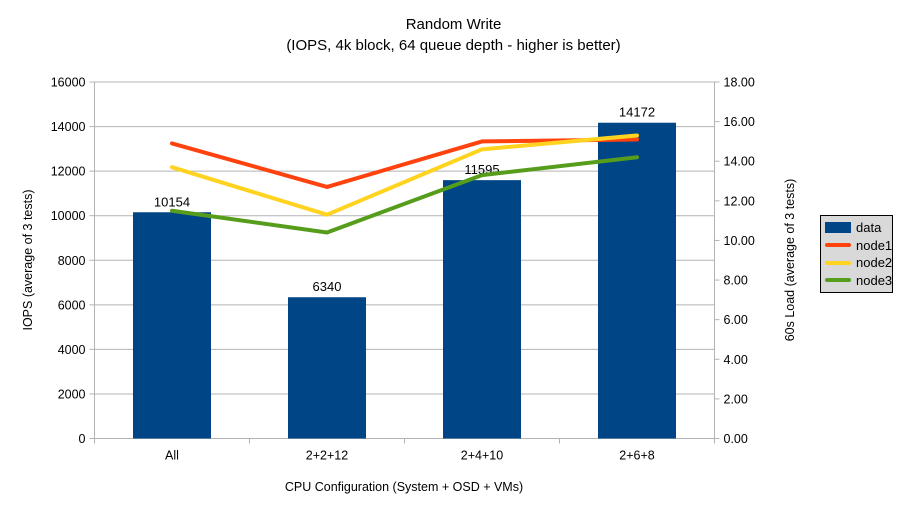  What do you see at coordinates (72, 350) in the screenshot?
I see `y-axis-tick-label-left: 4000` at bounding box center [72, 350].